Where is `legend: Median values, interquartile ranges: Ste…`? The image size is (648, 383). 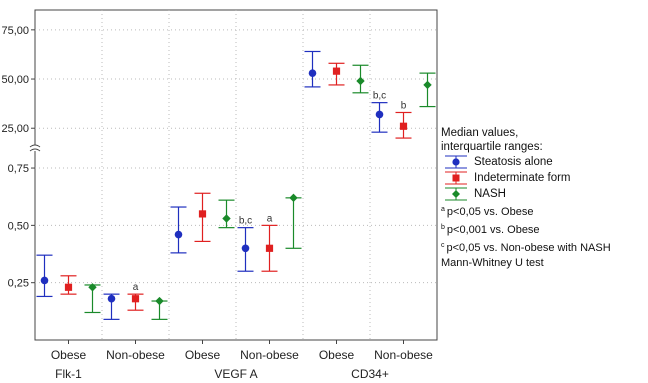 legend: Median values, interquartile ranges: Ste… is located at coordinates (526, 198).